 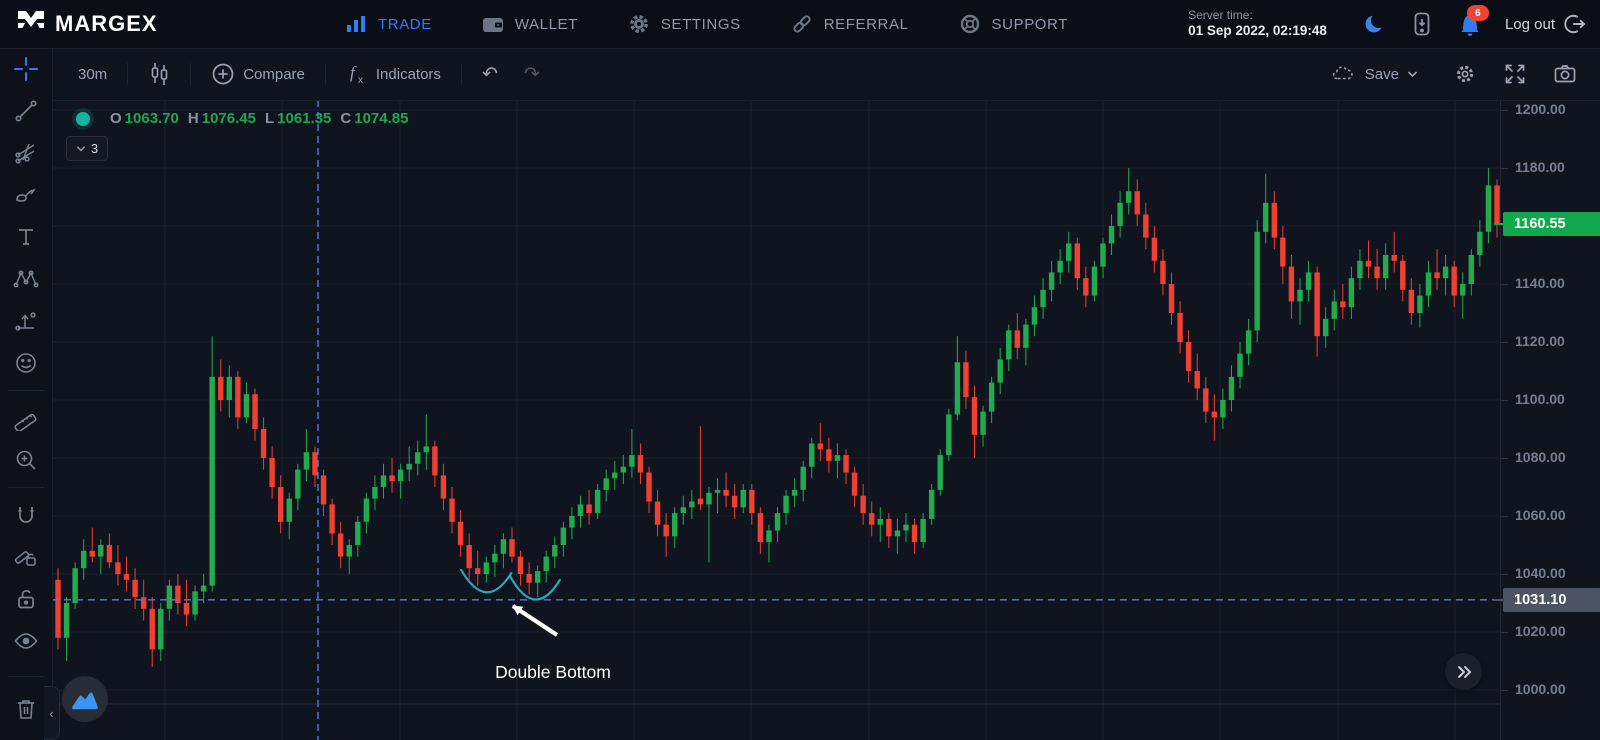 What do you see at coordinates (26, 394) in the screenshot?
I see `drawing-tools-sidebar` at bounding box center [26, 394].